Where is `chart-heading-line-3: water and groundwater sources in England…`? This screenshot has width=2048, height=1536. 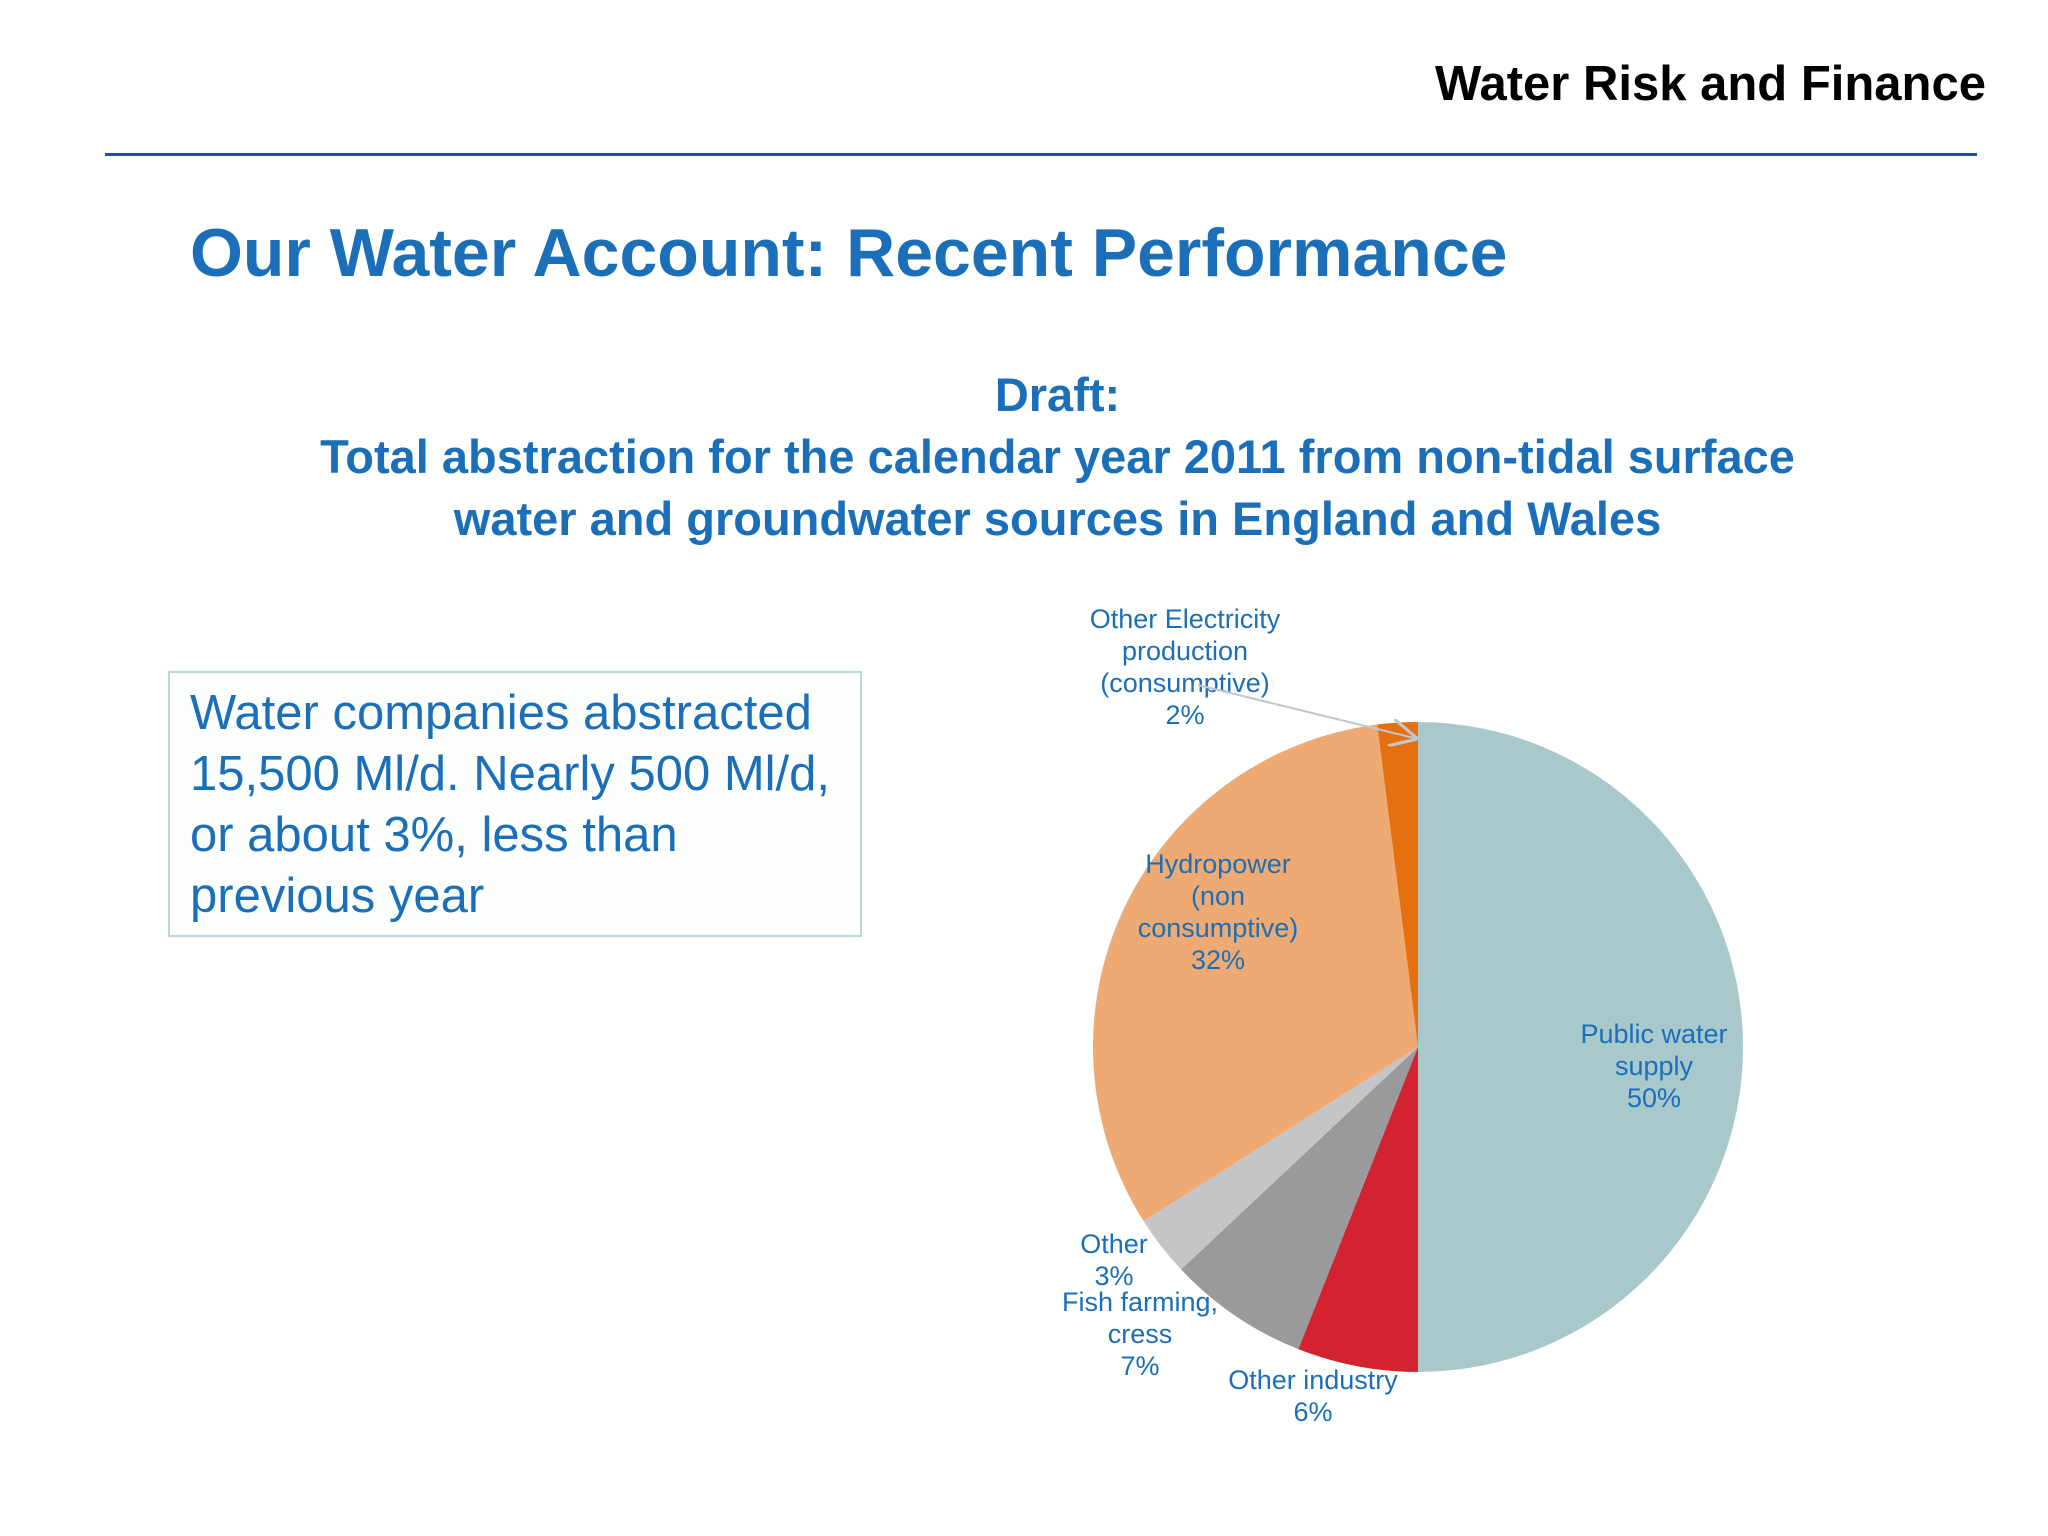 chart-heading-line-3: water and groundwater sources in England… is located at coordinates (1057, 518).